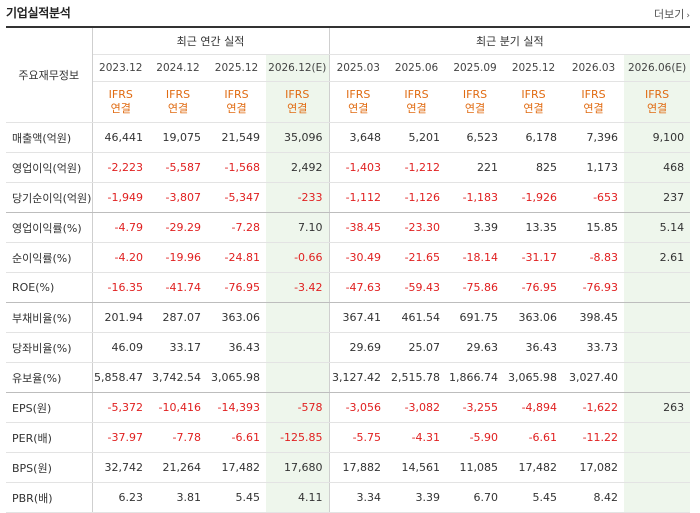 The width and height of the screenshot is (700, 513). I want to click on value-cell: -76.93, so click(594, 287).